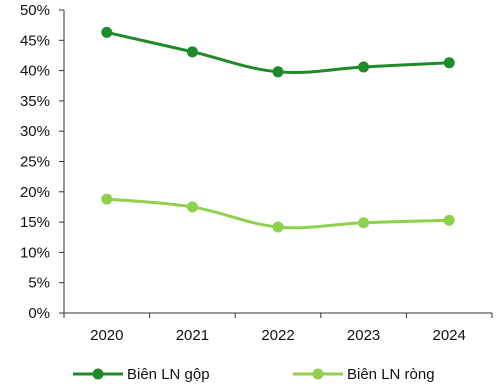 This screenshot has width=504, height=387. I want to click on x-tick-label: 2024, so click(449, 335).